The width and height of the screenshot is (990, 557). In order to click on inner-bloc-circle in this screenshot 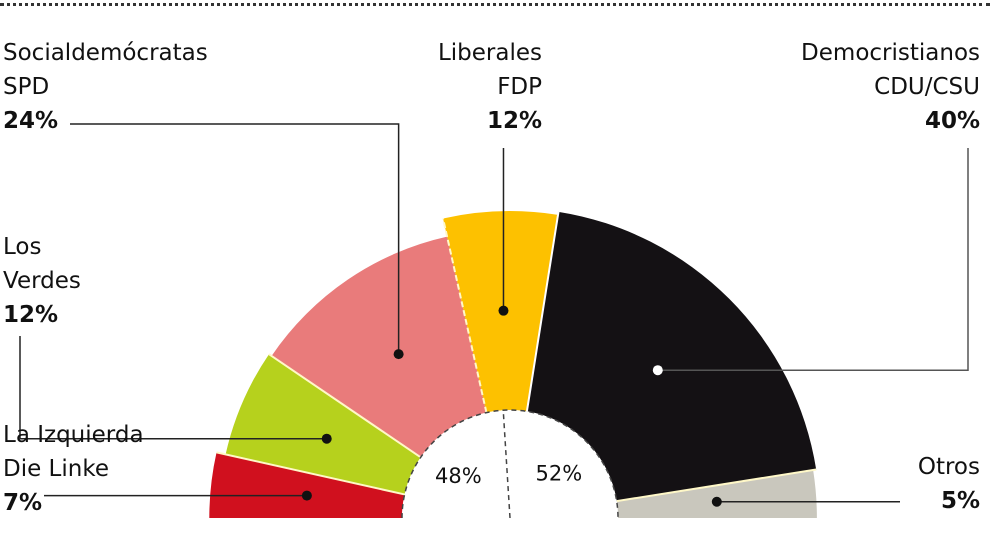, I will do `click(510, 464)`.